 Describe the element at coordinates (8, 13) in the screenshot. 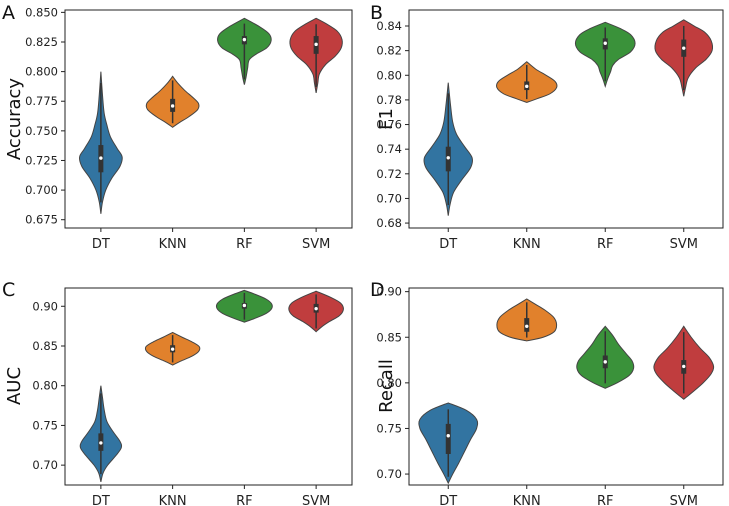

I see `panel-letter: A` at that location.